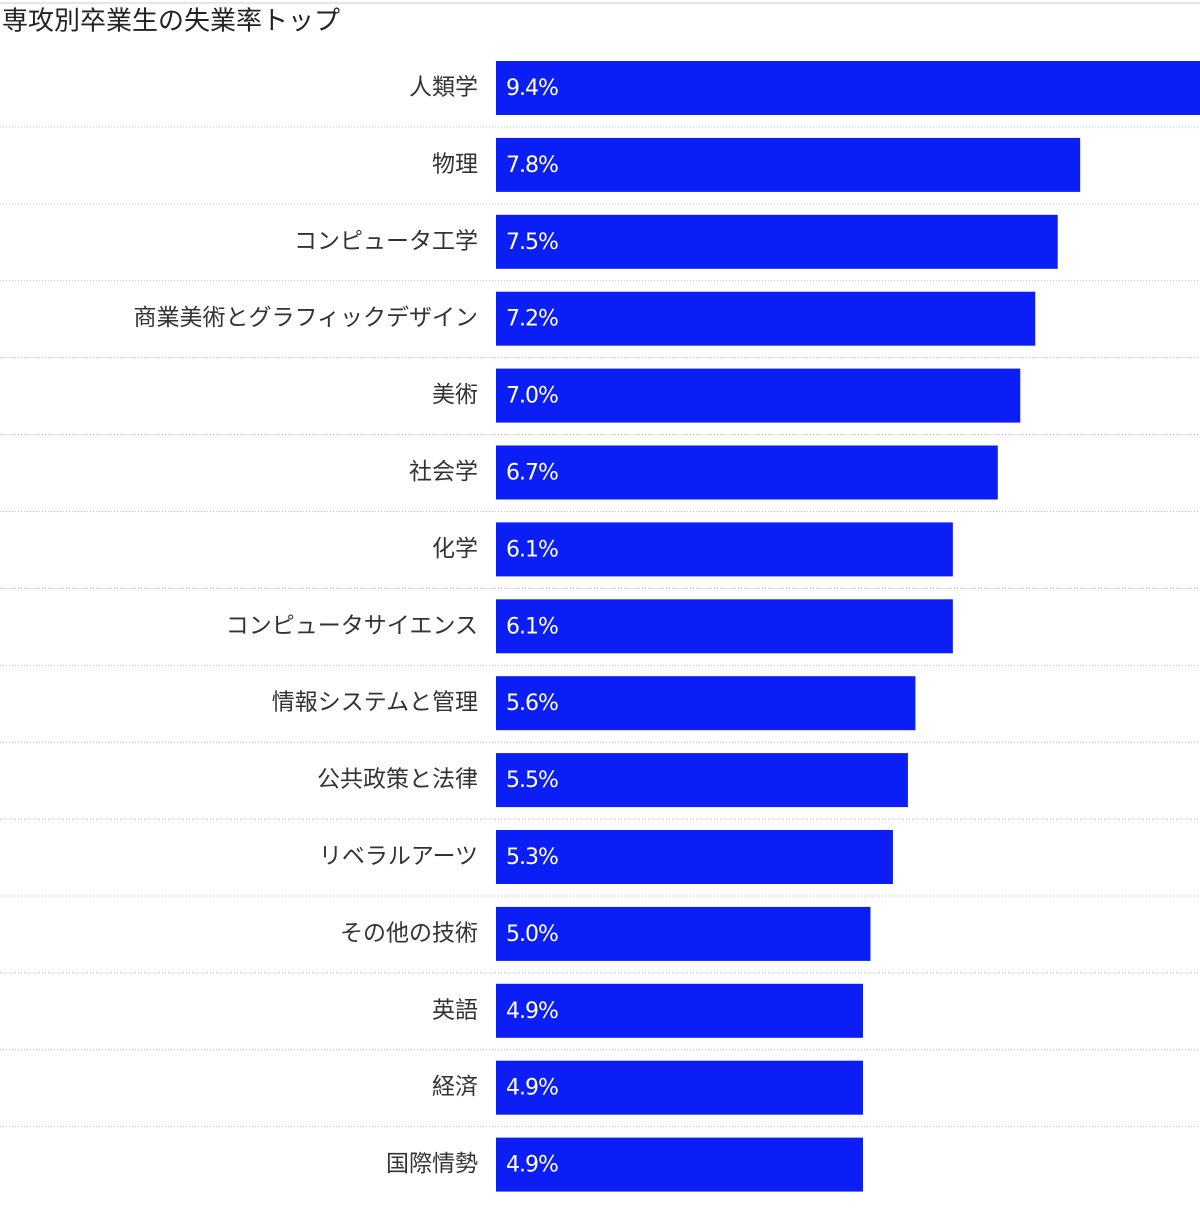  I want to click on value-label: 7.8%, so click(532, 165).